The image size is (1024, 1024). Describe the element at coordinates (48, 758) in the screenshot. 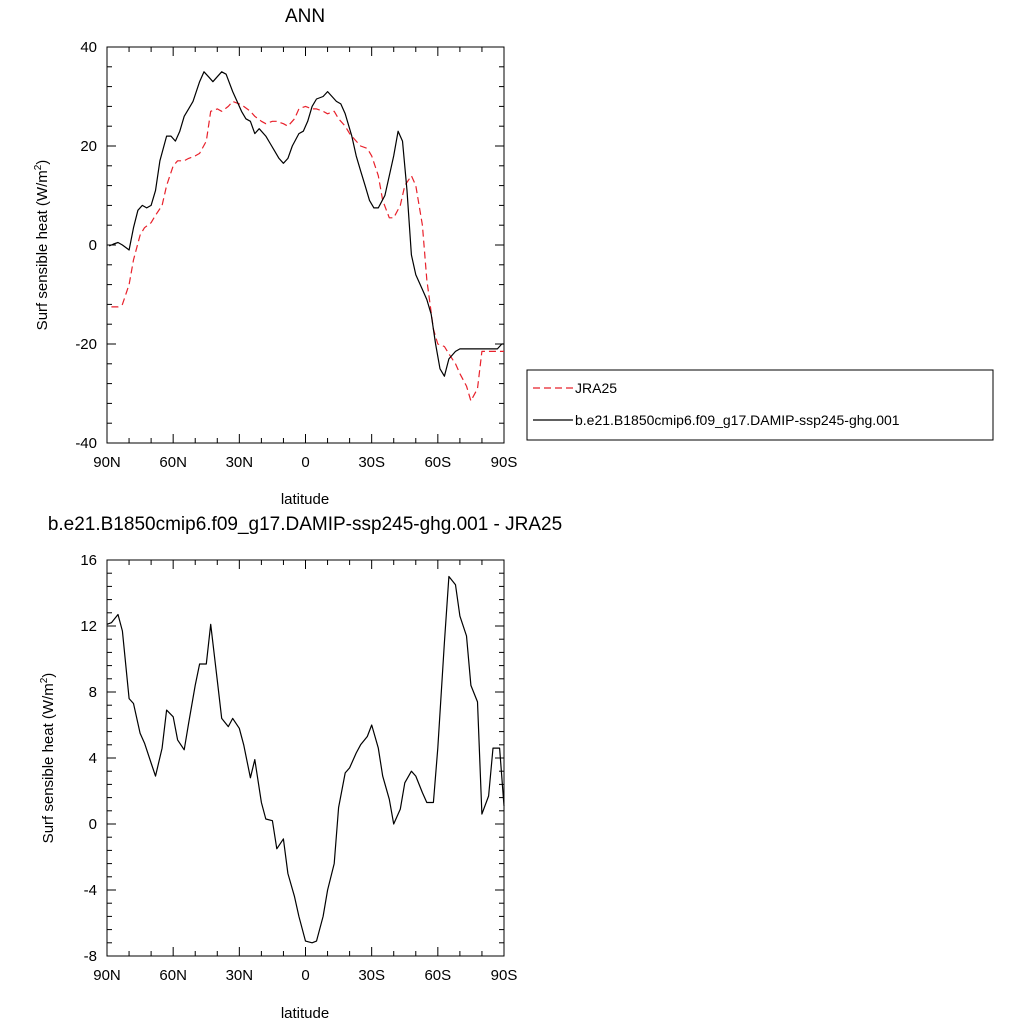

I see `panel-2-y-axis-label: Surf sensible heat (W/m2)` at that location.